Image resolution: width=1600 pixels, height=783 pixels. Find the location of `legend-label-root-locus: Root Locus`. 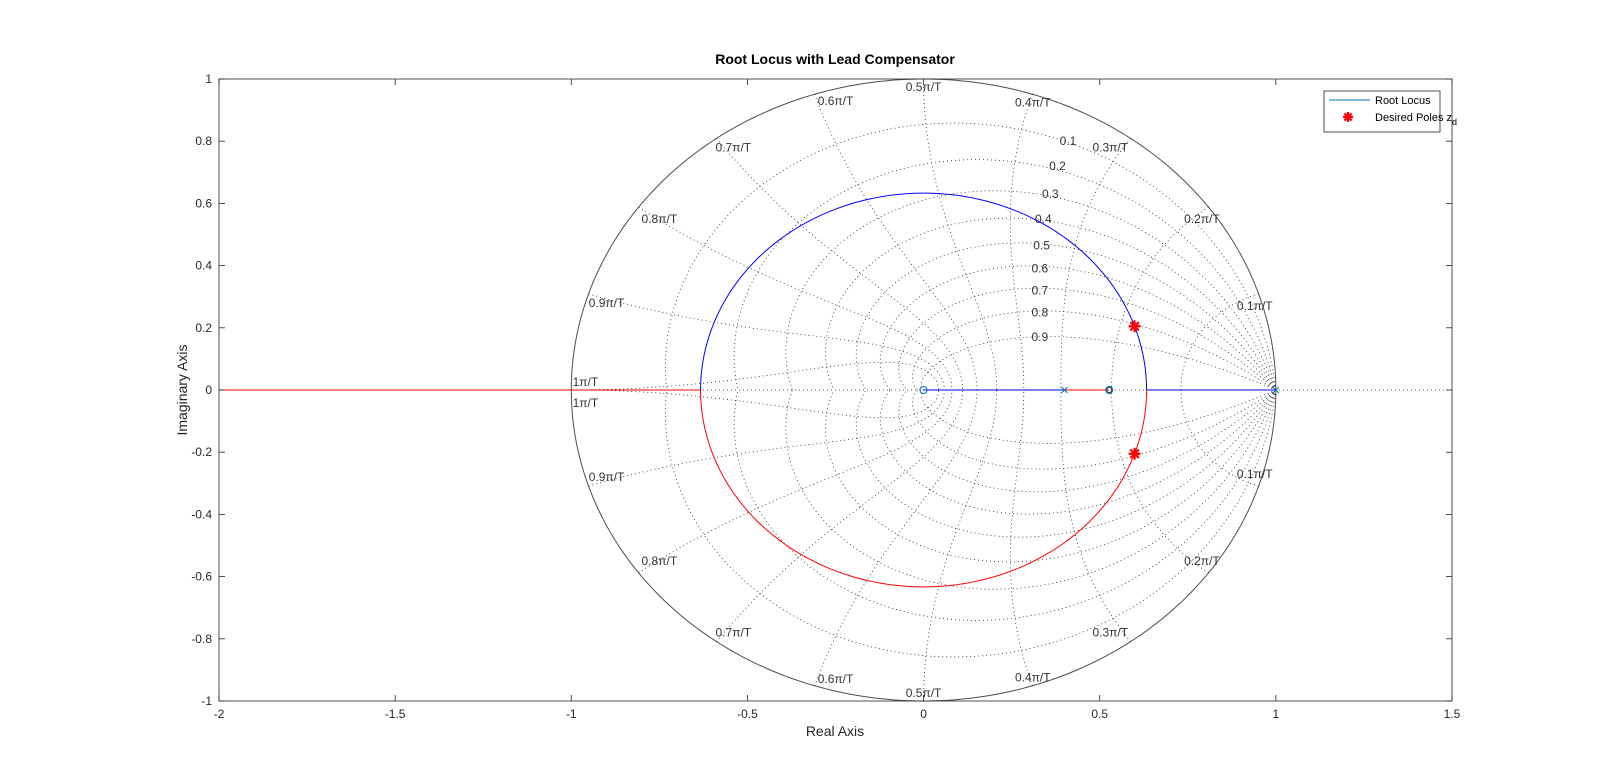

legend-label-root-locus: Root Locus is located at coordinates (1403, 101).